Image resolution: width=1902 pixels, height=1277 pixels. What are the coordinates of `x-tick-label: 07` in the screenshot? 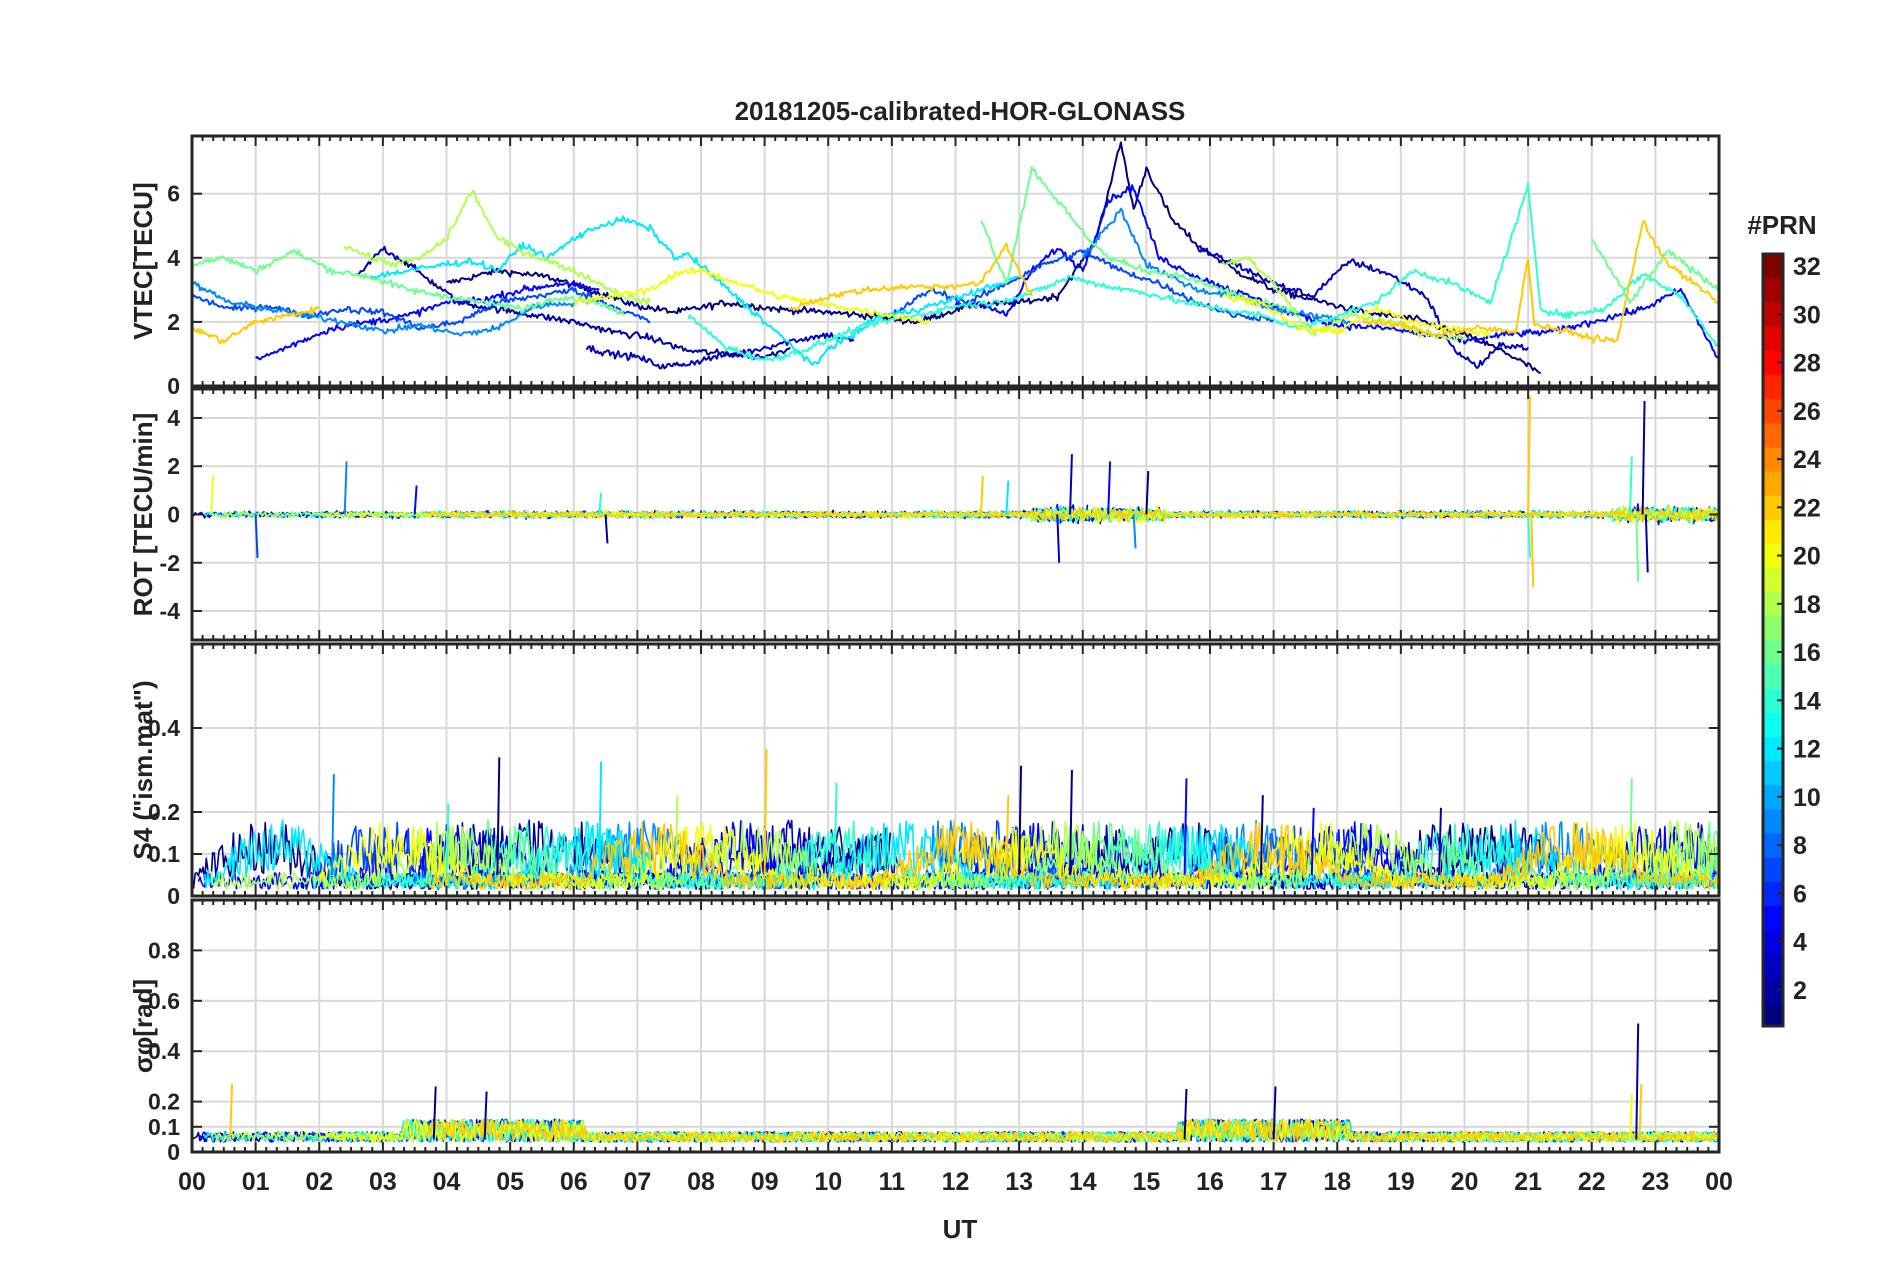 It's located at (637, 1182).